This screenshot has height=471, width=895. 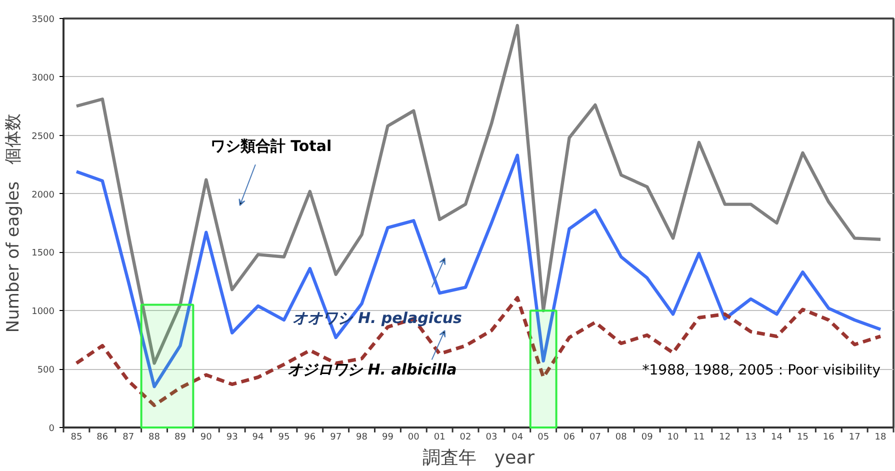 I want to click on x-tick-label: 97, so click(x=336, y=437).